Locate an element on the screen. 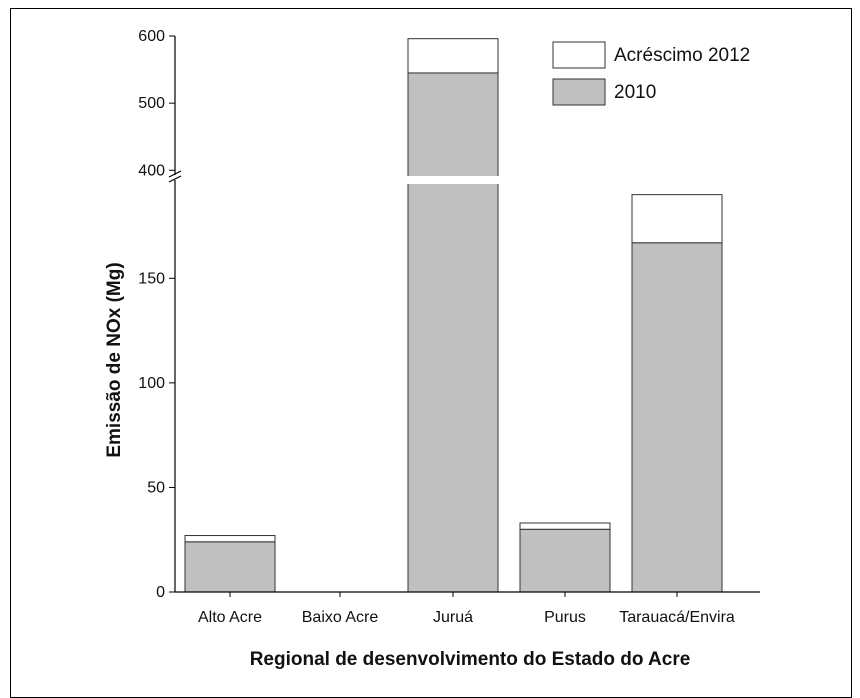 This screenshot has height=698, width=860. y-tick-label: 0 is located at coordinates (160, 592).